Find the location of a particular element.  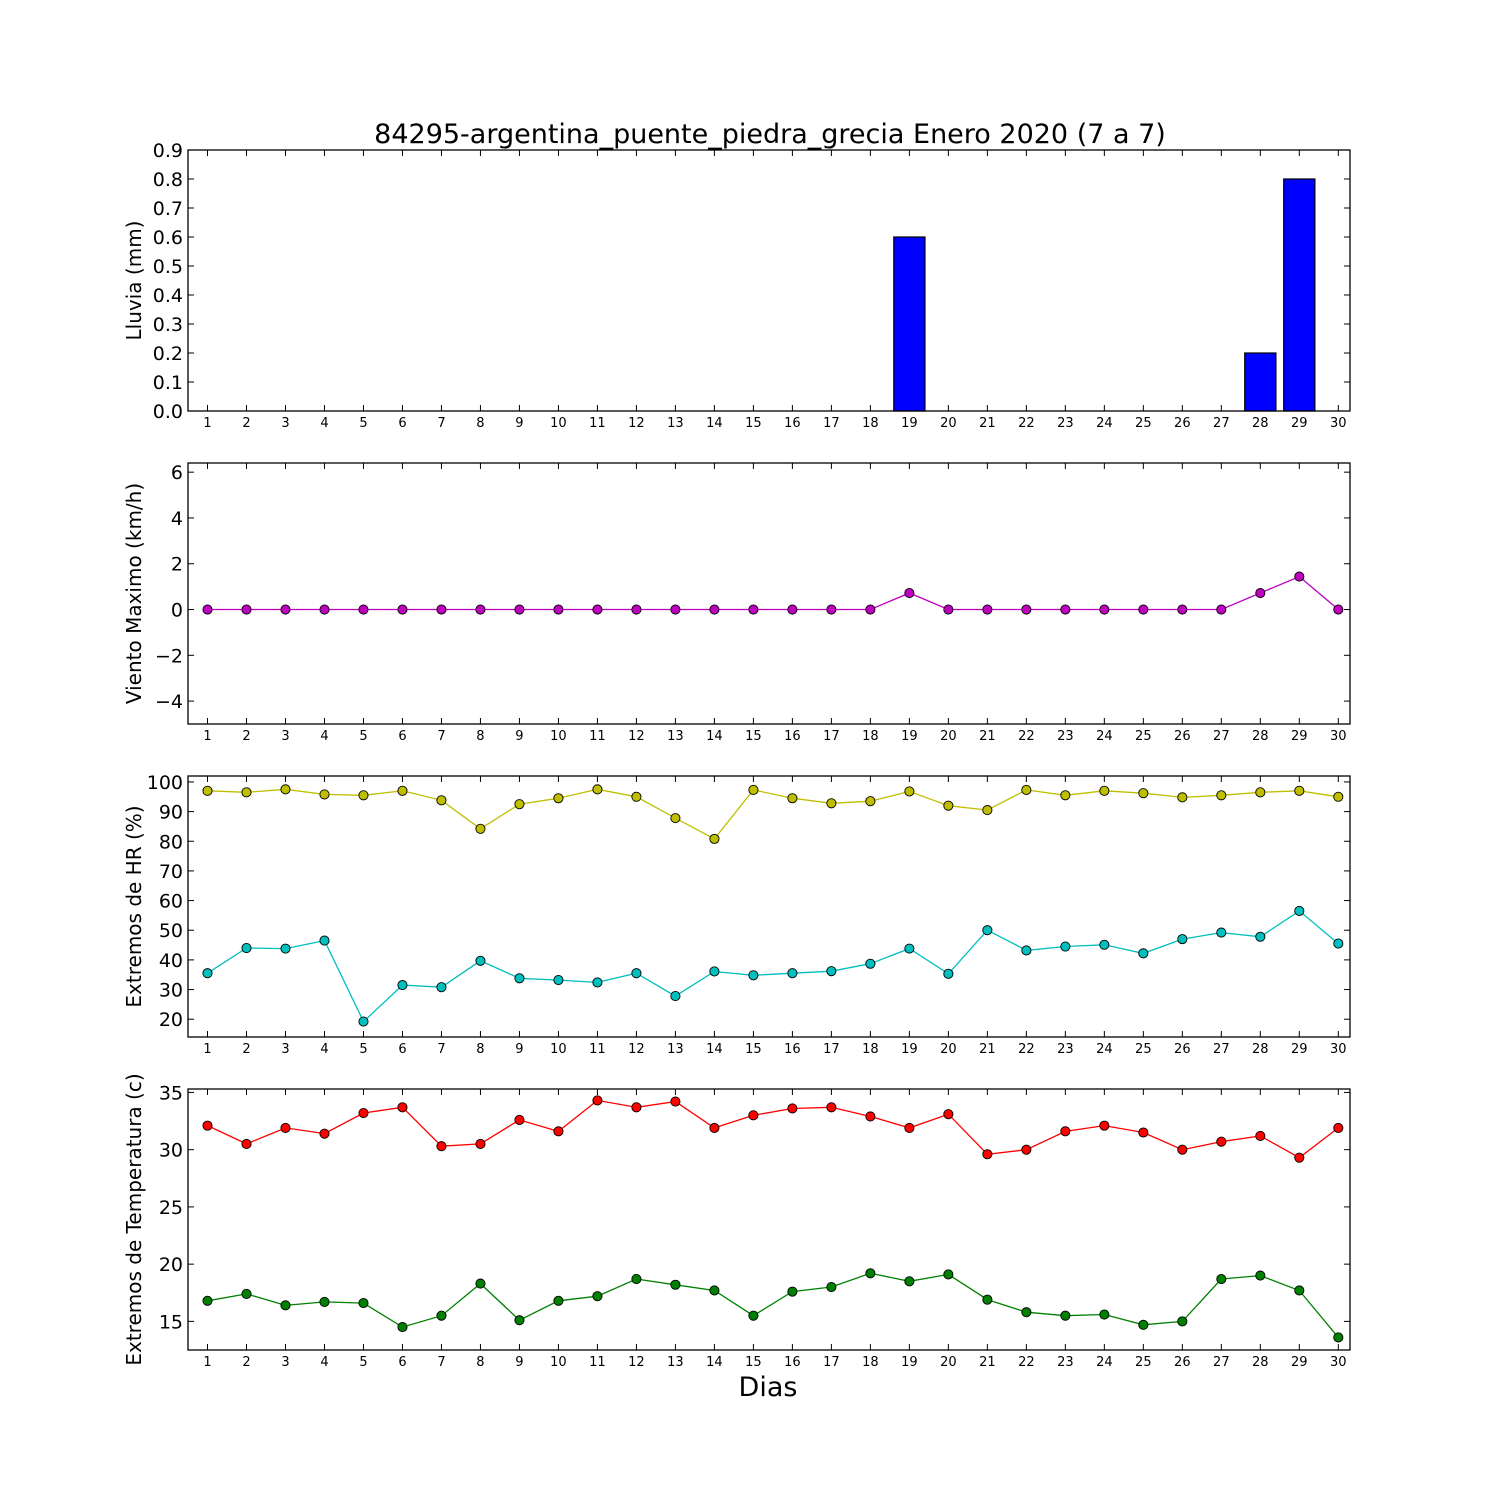

rain-plot-frame is located at coordinates (769, 280).